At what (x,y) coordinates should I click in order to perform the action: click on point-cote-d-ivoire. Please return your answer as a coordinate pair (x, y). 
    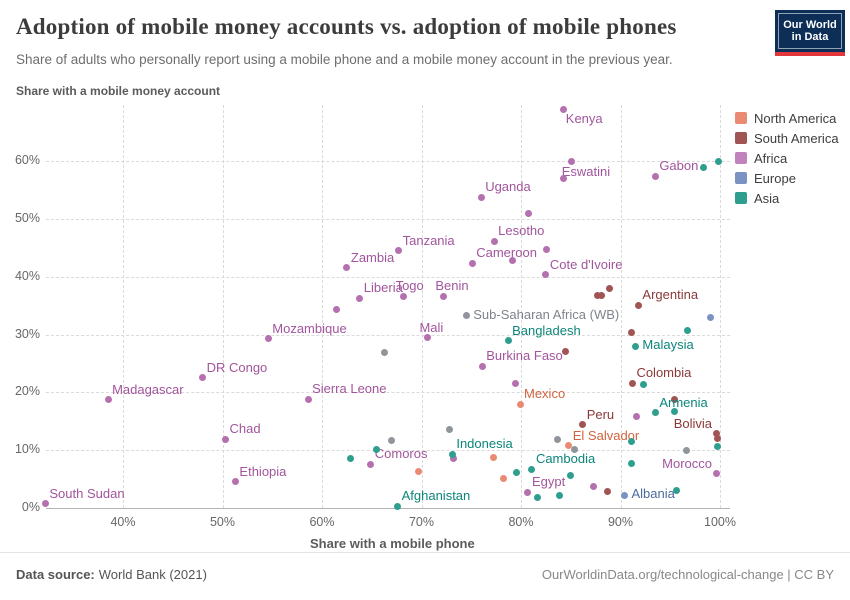
    Looking at the image, I should click on (546, 275).